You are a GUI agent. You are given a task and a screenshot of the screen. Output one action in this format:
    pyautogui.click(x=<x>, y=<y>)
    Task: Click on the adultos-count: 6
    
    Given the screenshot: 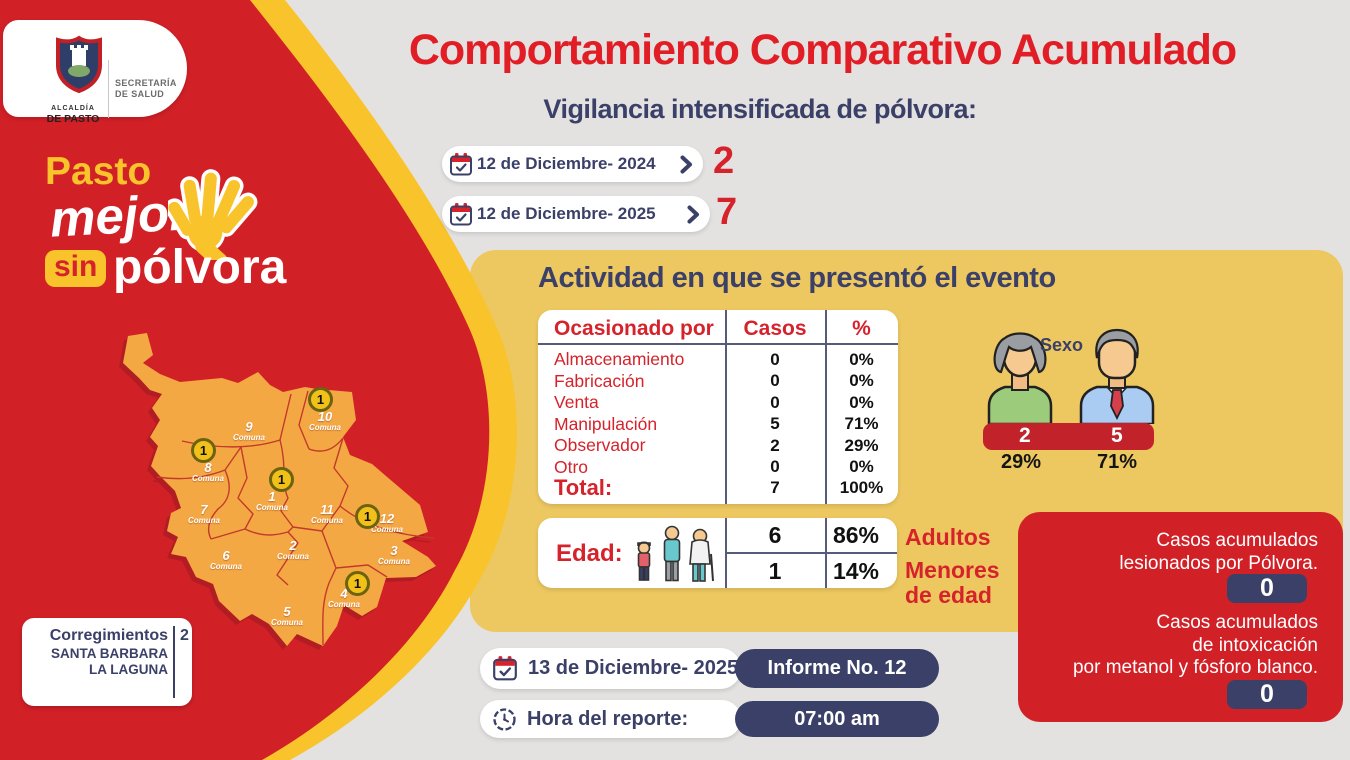 What is the action you would take?
    pyautogui.click(x=775, y=535)
    